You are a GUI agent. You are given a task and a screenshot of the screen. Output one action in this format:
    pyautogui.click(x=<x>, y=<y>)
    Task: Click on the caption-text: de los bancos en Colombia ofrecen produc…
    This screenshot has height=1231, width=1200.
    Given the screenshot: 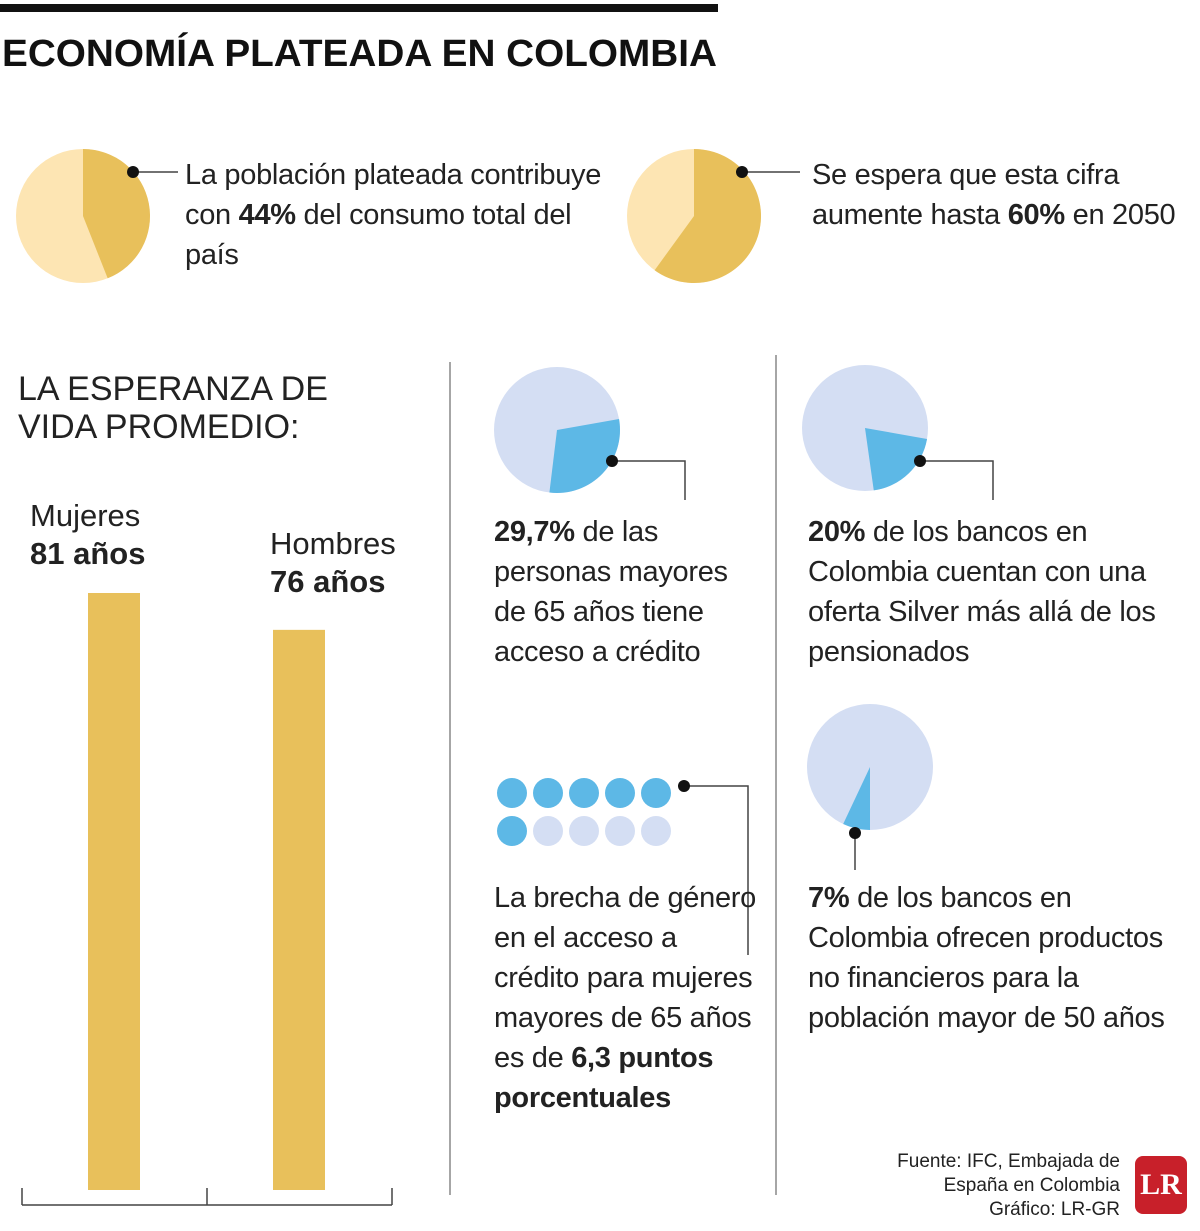 What is the action you would take?
    pyautogui.click(x=986, y=958)
    